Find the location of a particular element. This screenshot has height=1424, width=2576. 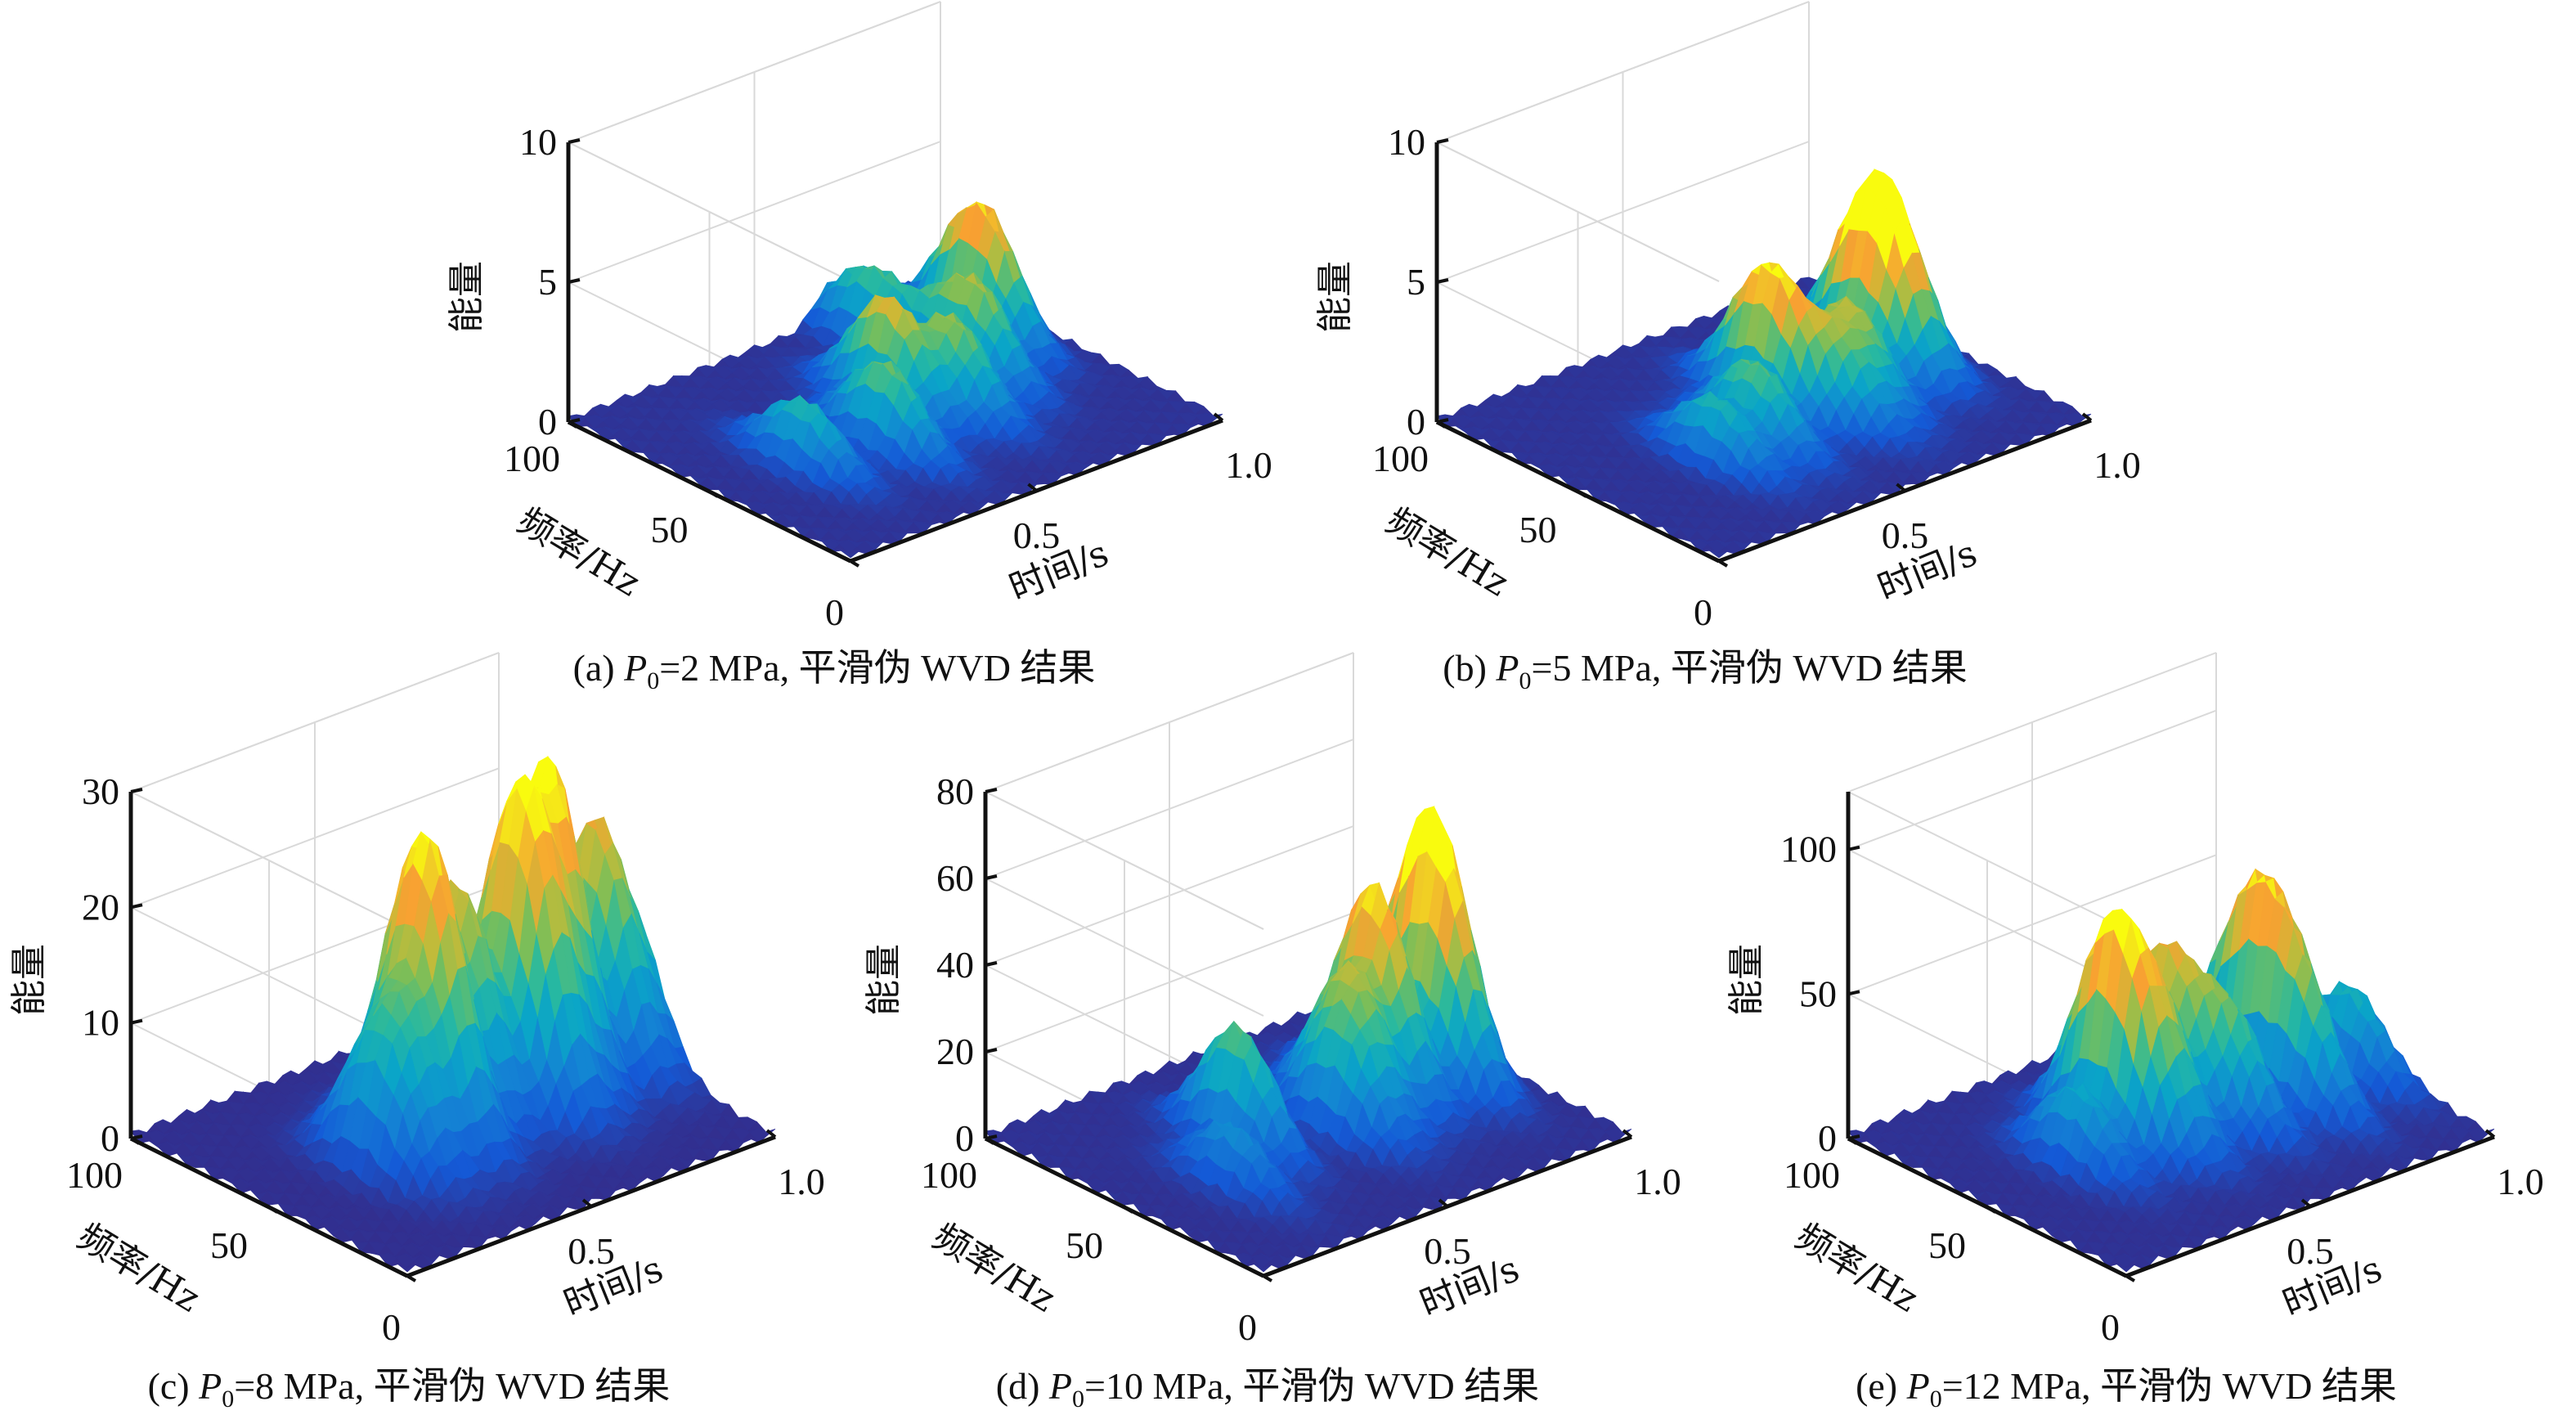

caption-text: =8 MPa, 平滑伪 WVD 结果 is located at coordinates (452, 1386).